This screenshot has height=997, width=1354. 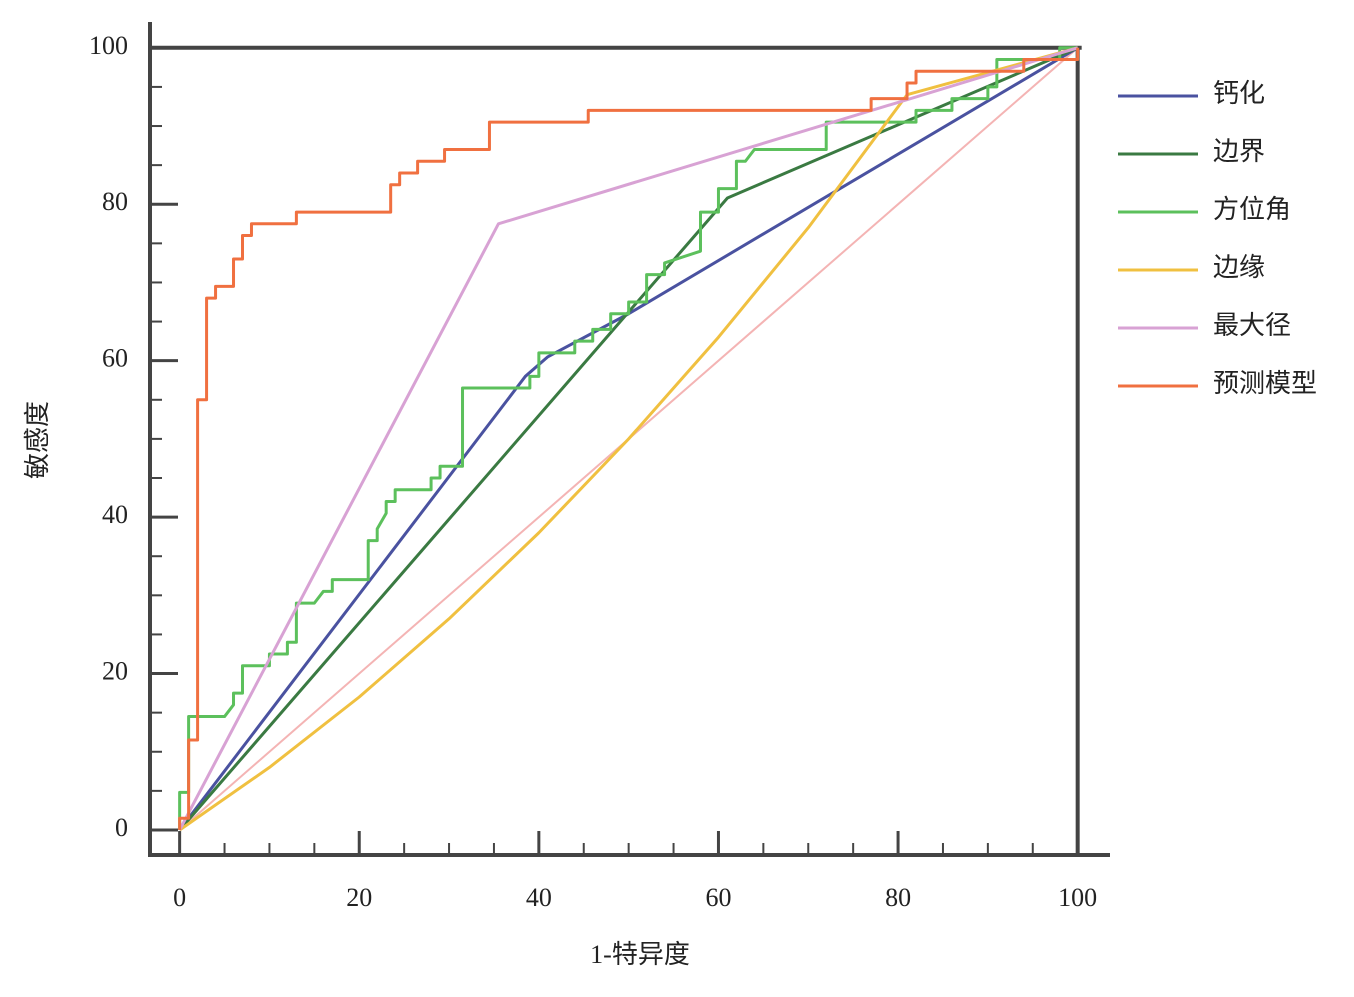 I want to click on y-axis-label: 敏感度, so click(x=37, y=440).